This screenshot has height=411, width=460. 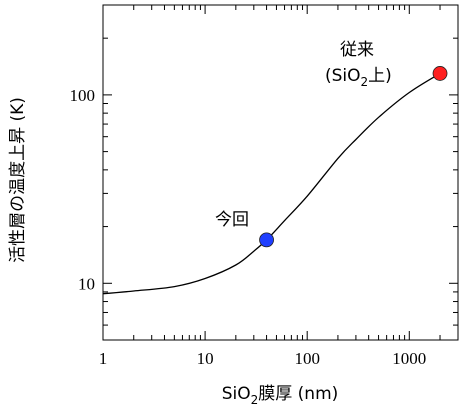 I want to click on x-axis-title-rest: 膜厚 (nm), so click(x=298, y=394).